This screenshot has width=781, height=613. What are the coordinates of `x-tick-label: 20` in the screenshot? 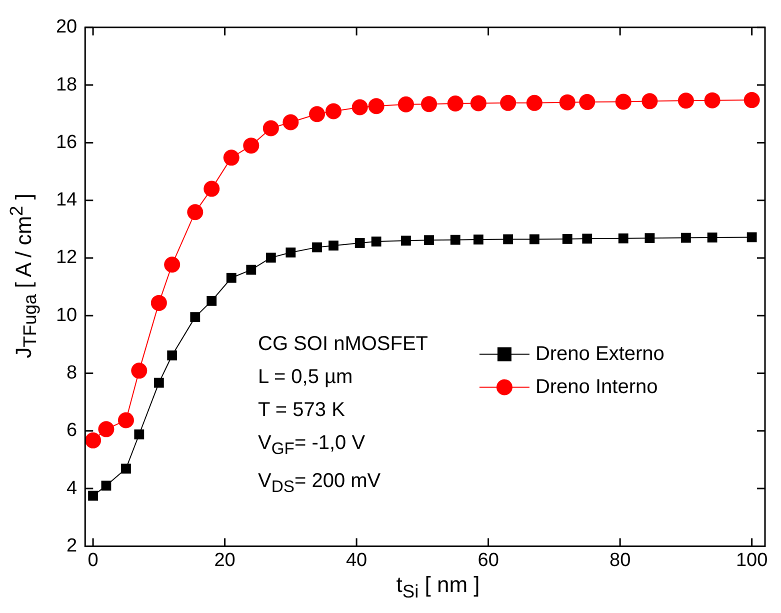 It's located at (225, 560).